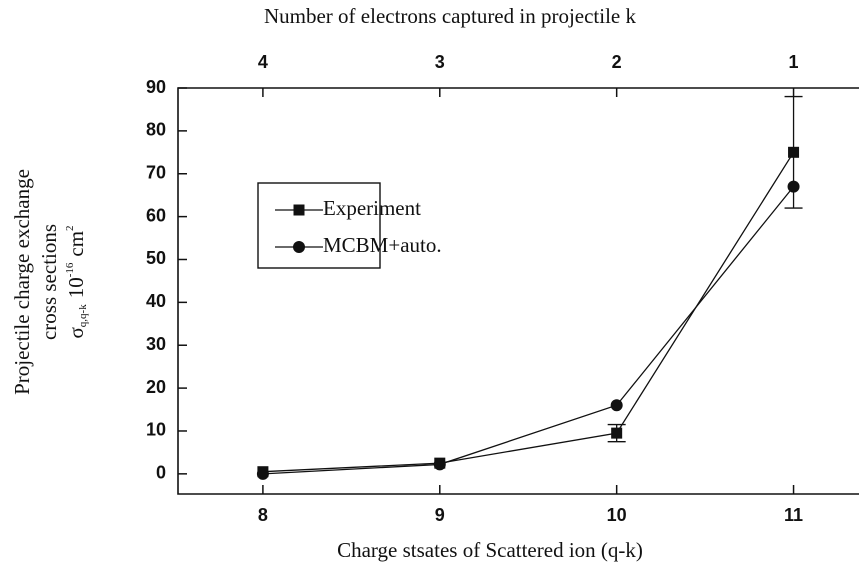  What do you see at coordinates (372, 208) in the screenshot?
I see `legend-label: Experiment` at bounding box center [372, 208].